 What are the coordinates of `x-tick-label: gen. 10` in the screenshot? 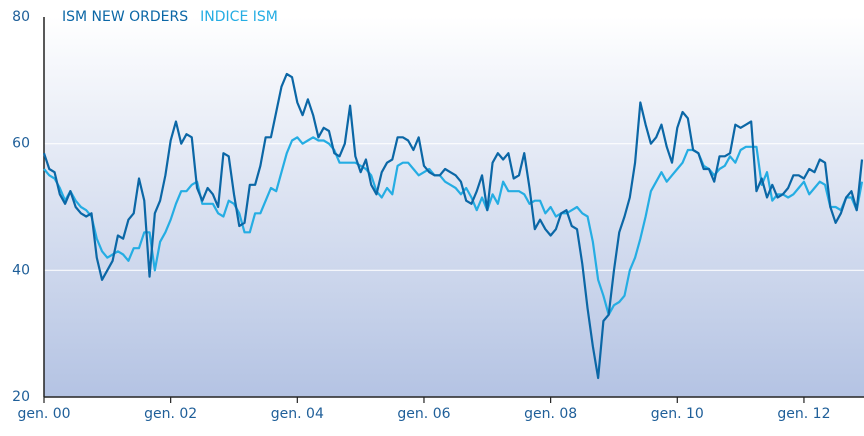 It's located at (677, 414).